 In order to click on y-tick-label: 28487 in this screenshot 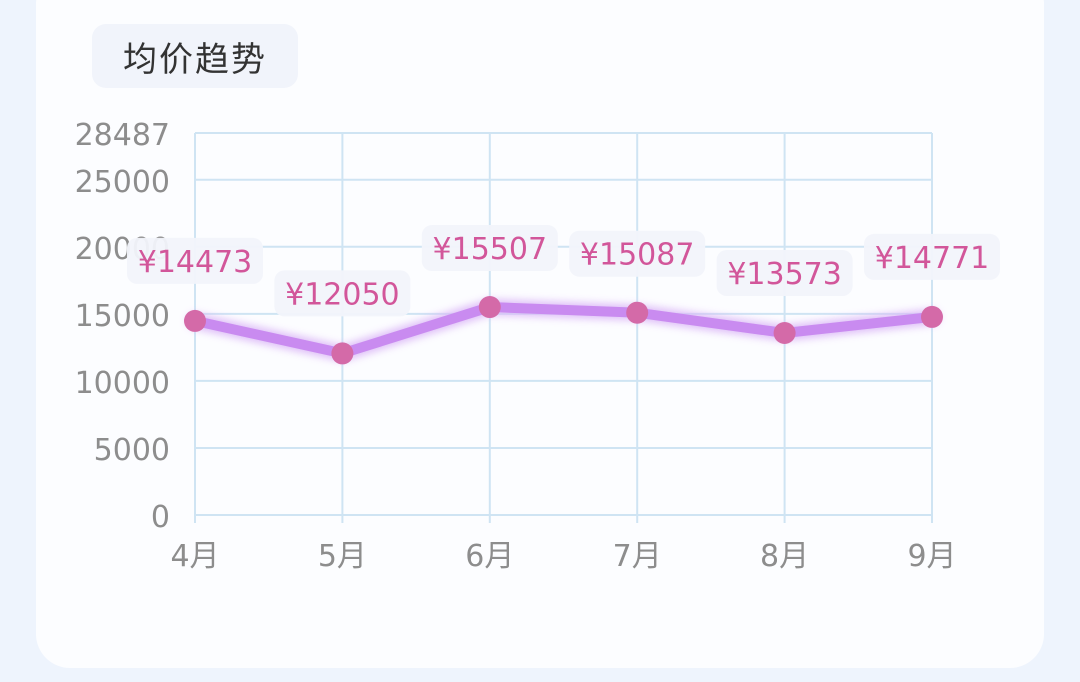, I will do `click(122, 135)`.